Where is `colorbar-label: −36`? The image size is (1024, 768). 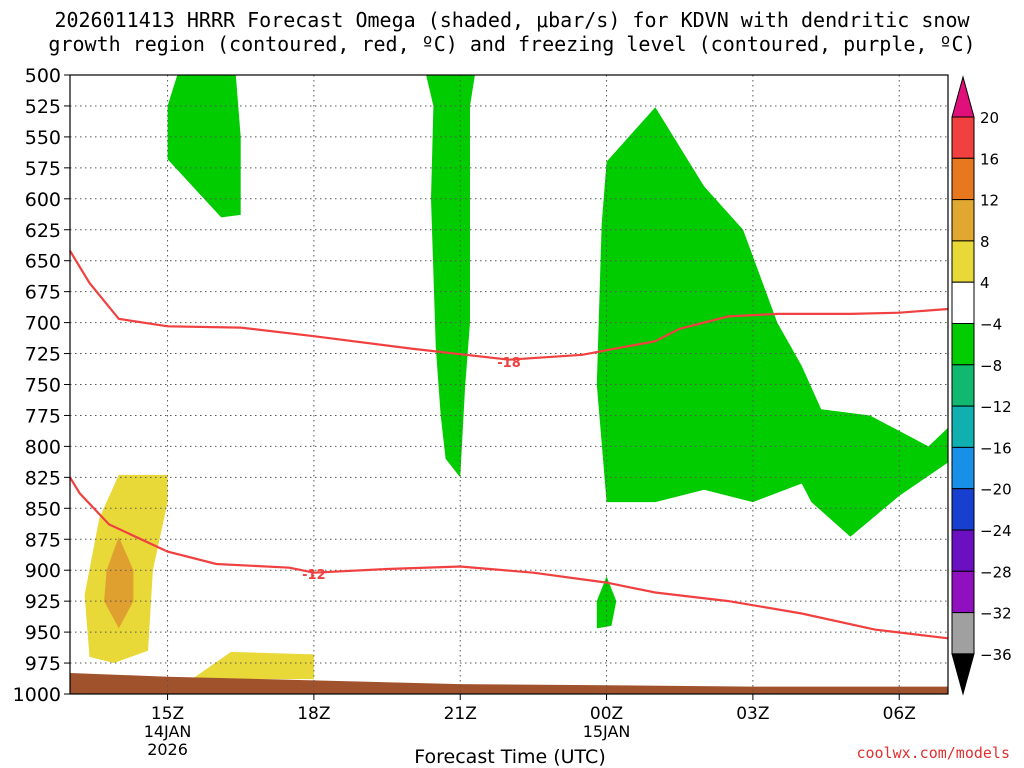
colorbar-label: −36 is located at coordinates (996, 655).